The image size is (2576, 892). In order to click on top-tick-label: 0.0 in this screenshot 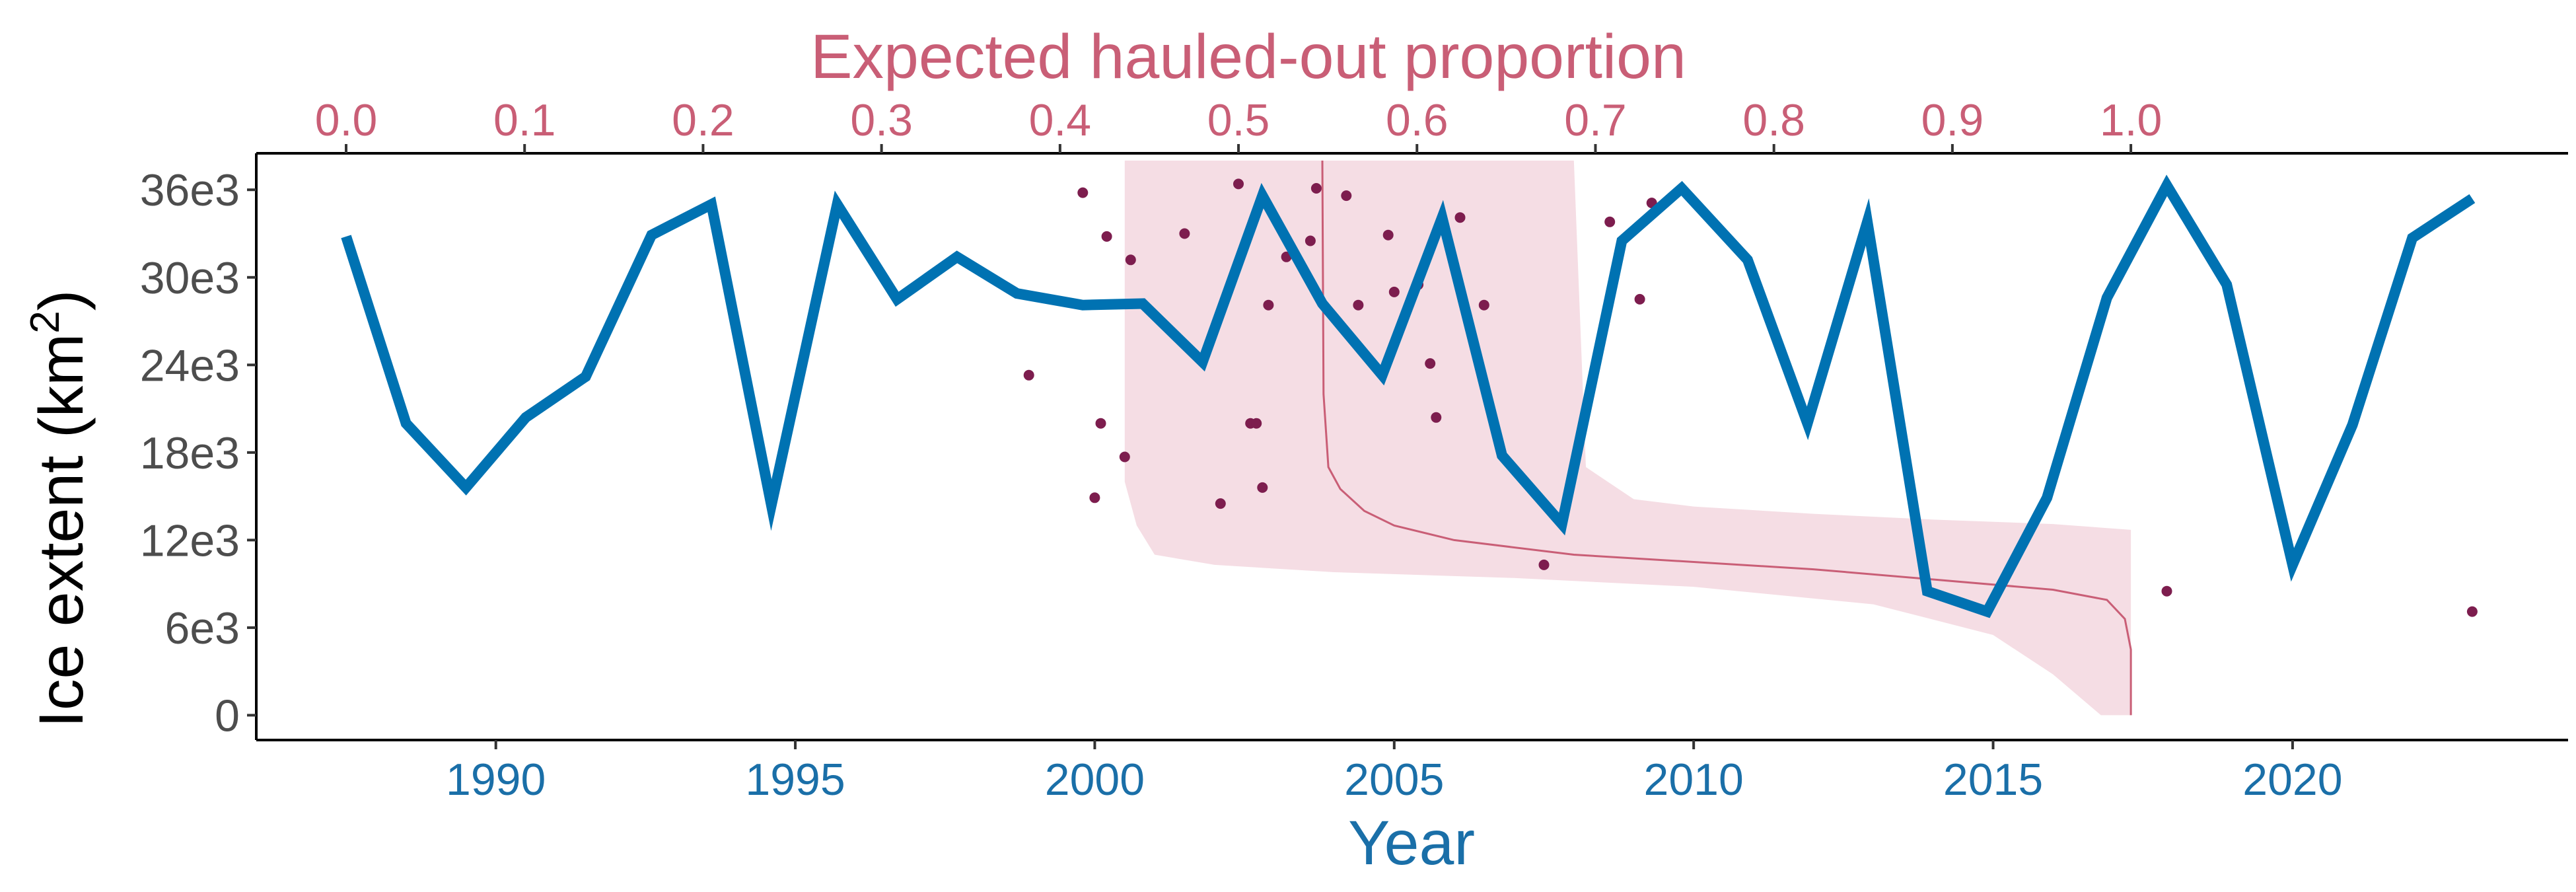, I will do `click(347, 120)`.